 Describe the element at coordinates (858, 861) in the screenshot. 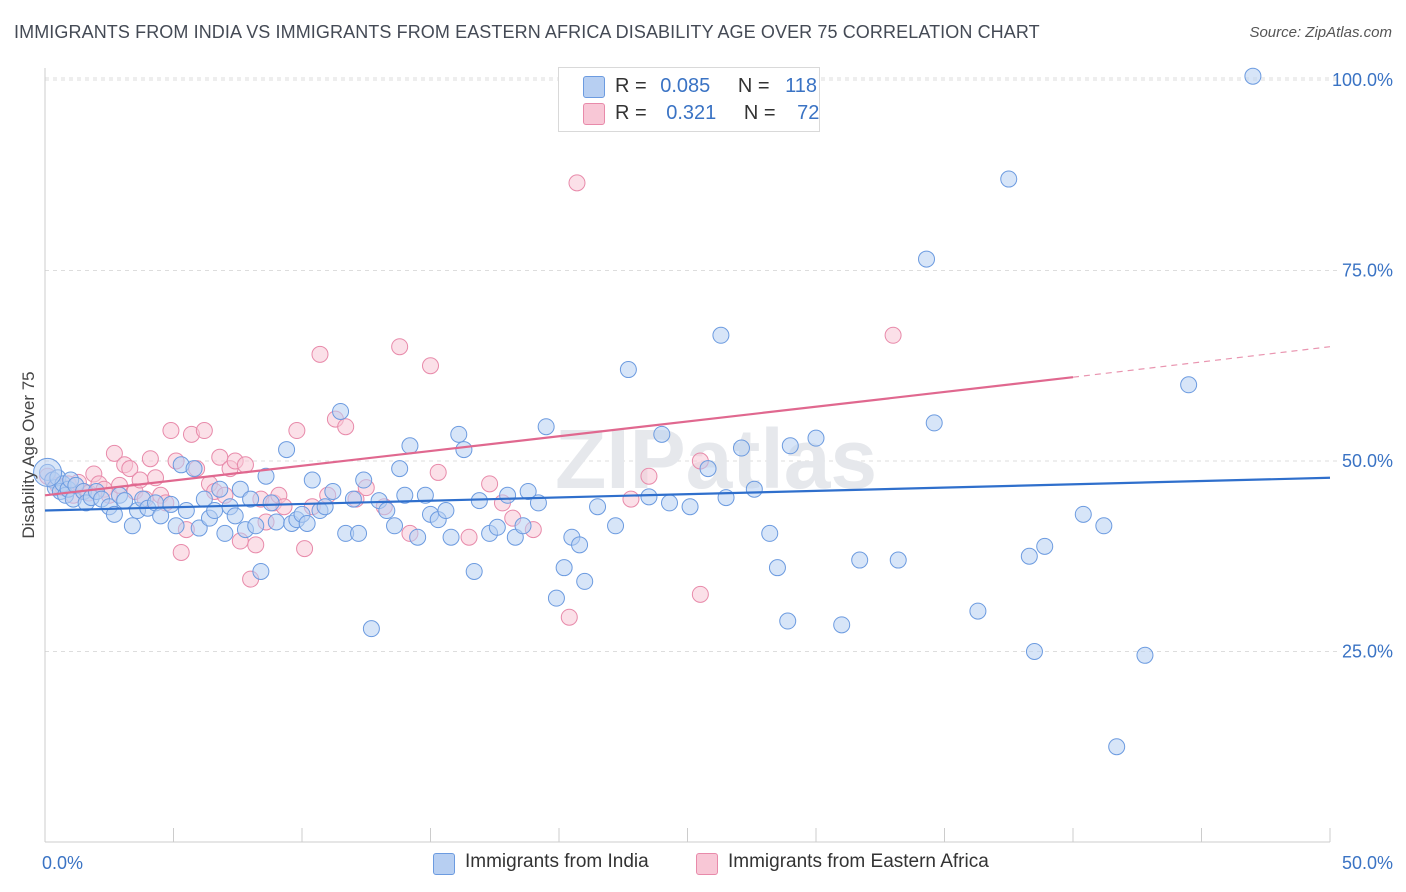

I see `bottom-legend-label-eastern-africa: Immigrants from Eastern Africa` at that location.